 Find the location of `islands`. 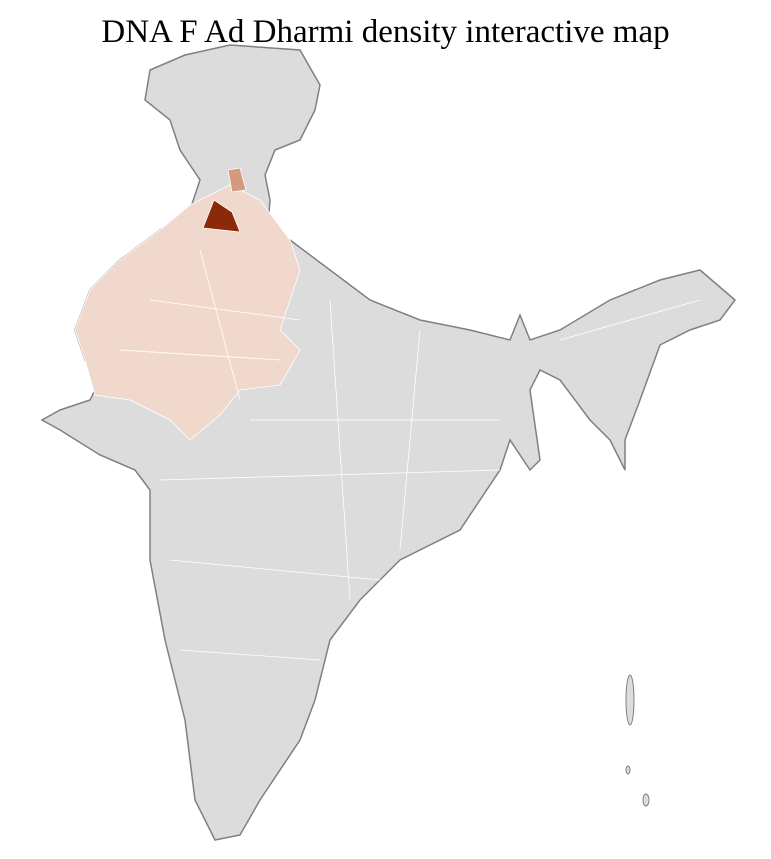

islands is located at coordinates (637, 740).